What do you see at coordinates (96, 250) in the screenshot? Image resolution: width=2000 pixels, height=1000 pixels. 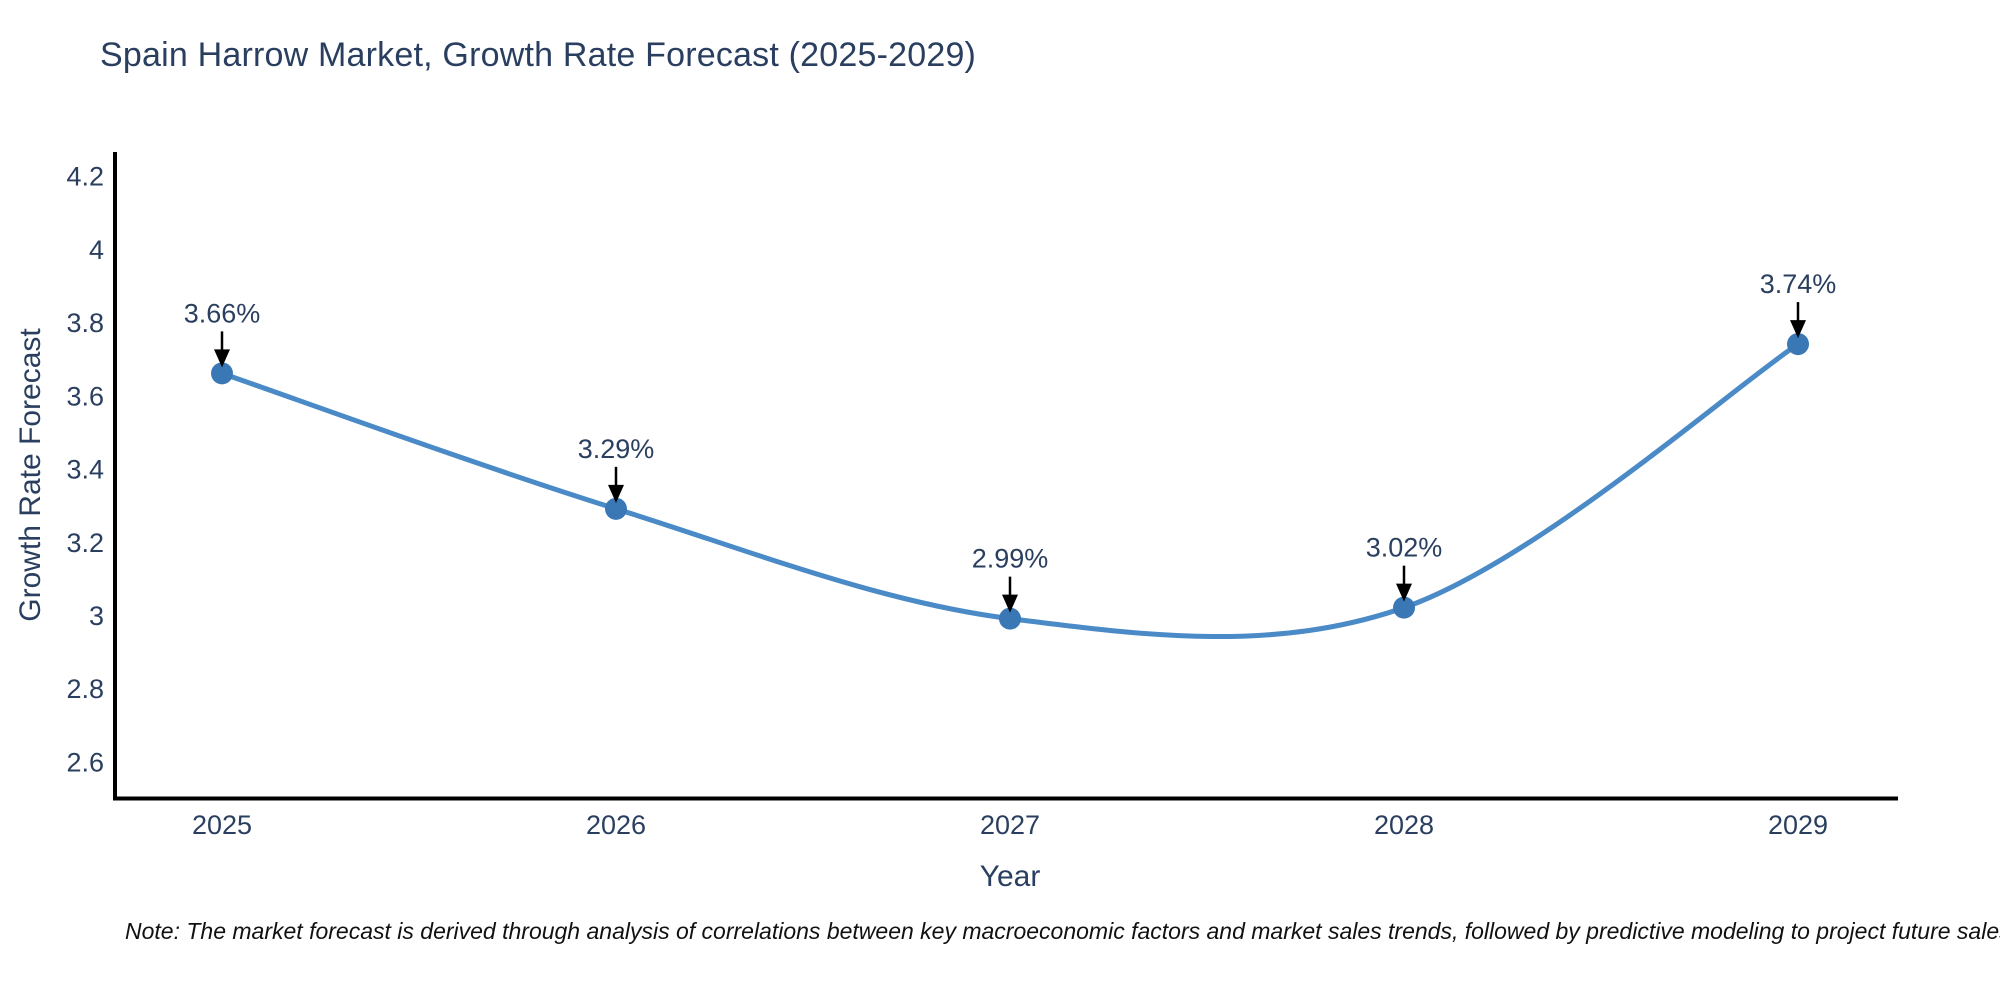 I see `y-tick-label: 4` at bounding box center [96, 250].